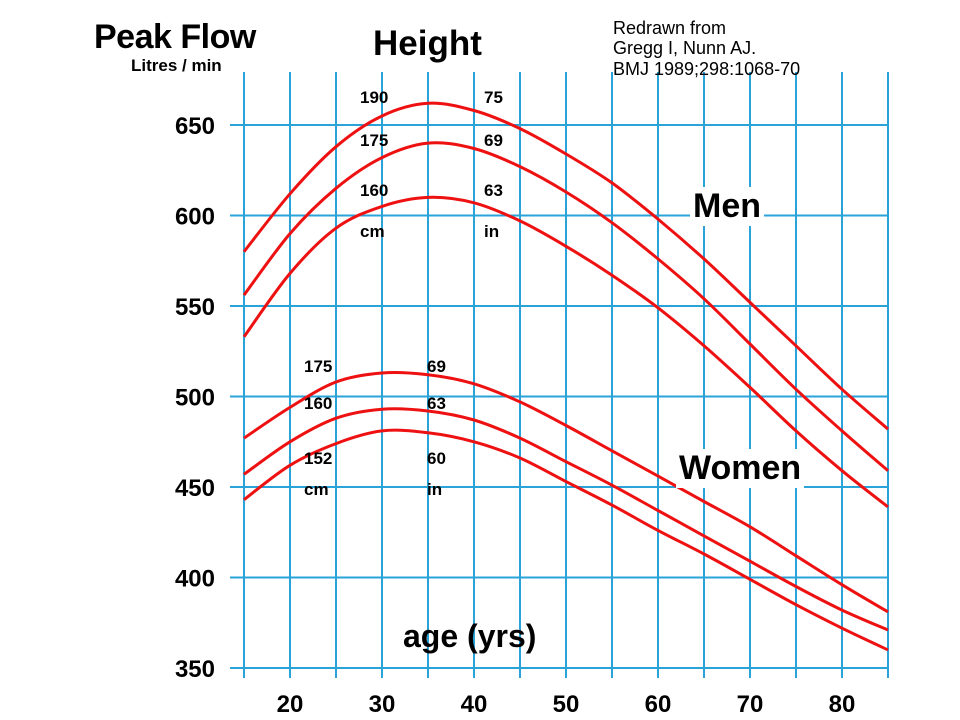 This screenshot has height=720, width=960. I want to click on x-tick-label: 40, so click(474, 704).